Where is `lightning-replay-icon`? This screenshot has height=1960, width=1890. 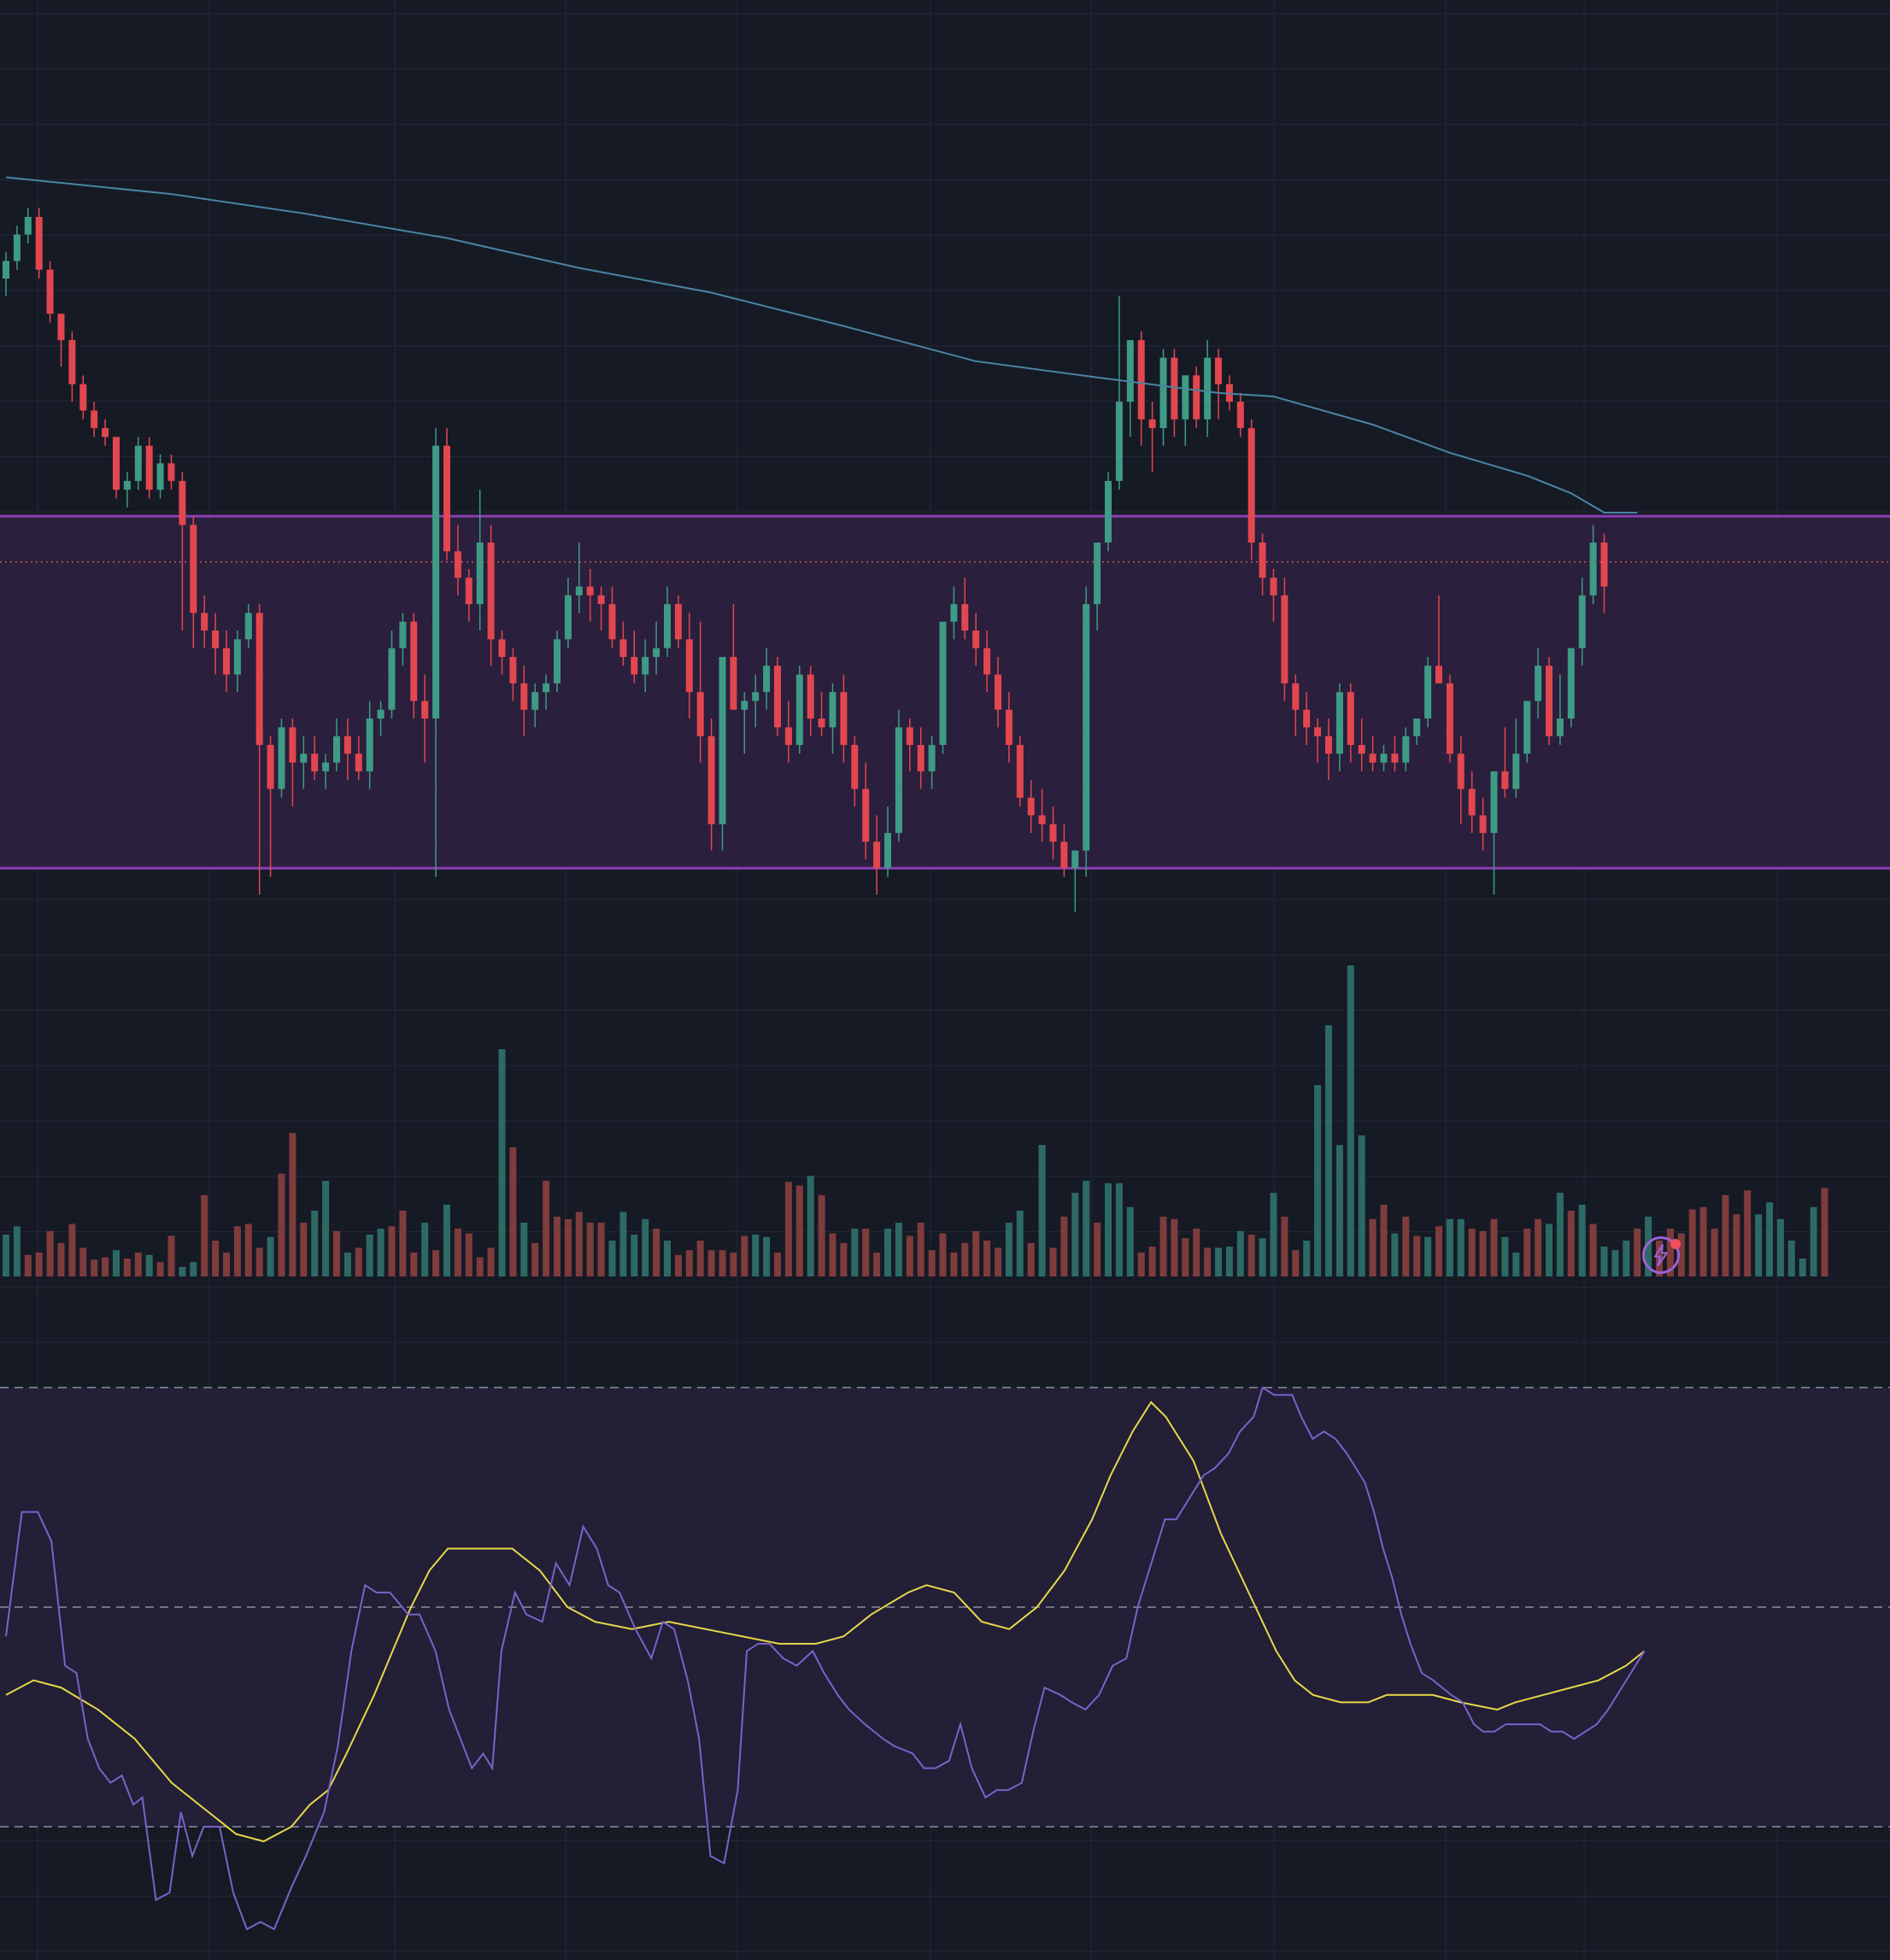
lightning-replay-icon is located at coordinates (1661, 1255).